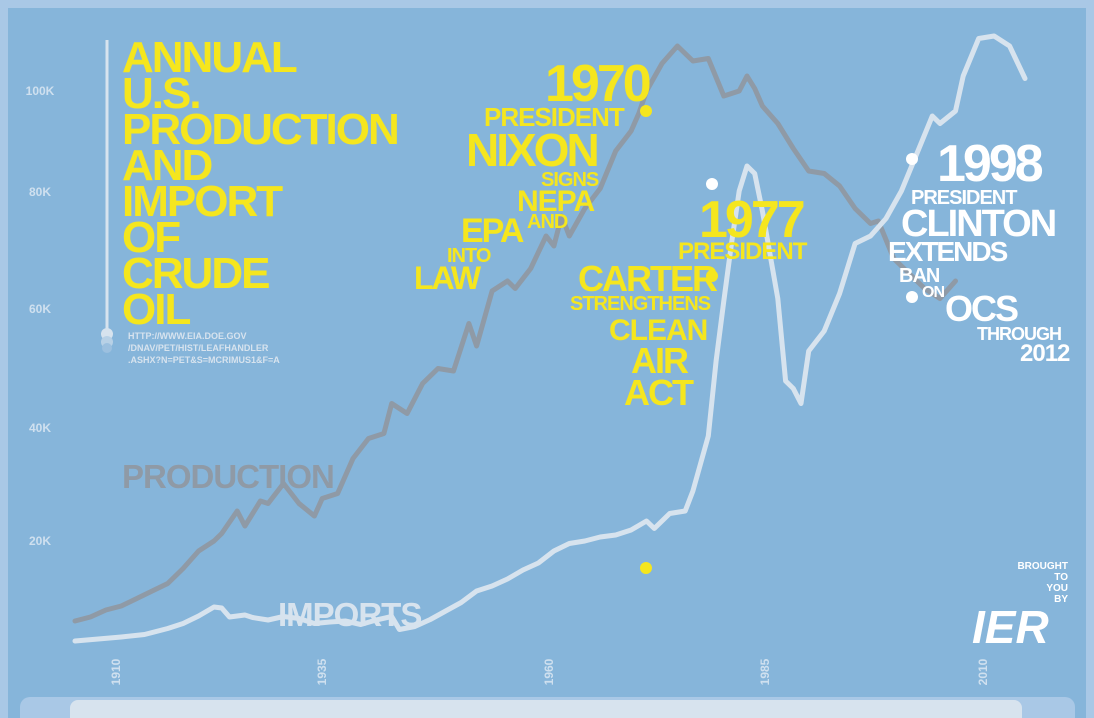 The image size is (1094, 718). What do you see at coordinates (765, 671) in the screenshot?
I see `x-tick-label: 1985` at bounding box center [765, 671].